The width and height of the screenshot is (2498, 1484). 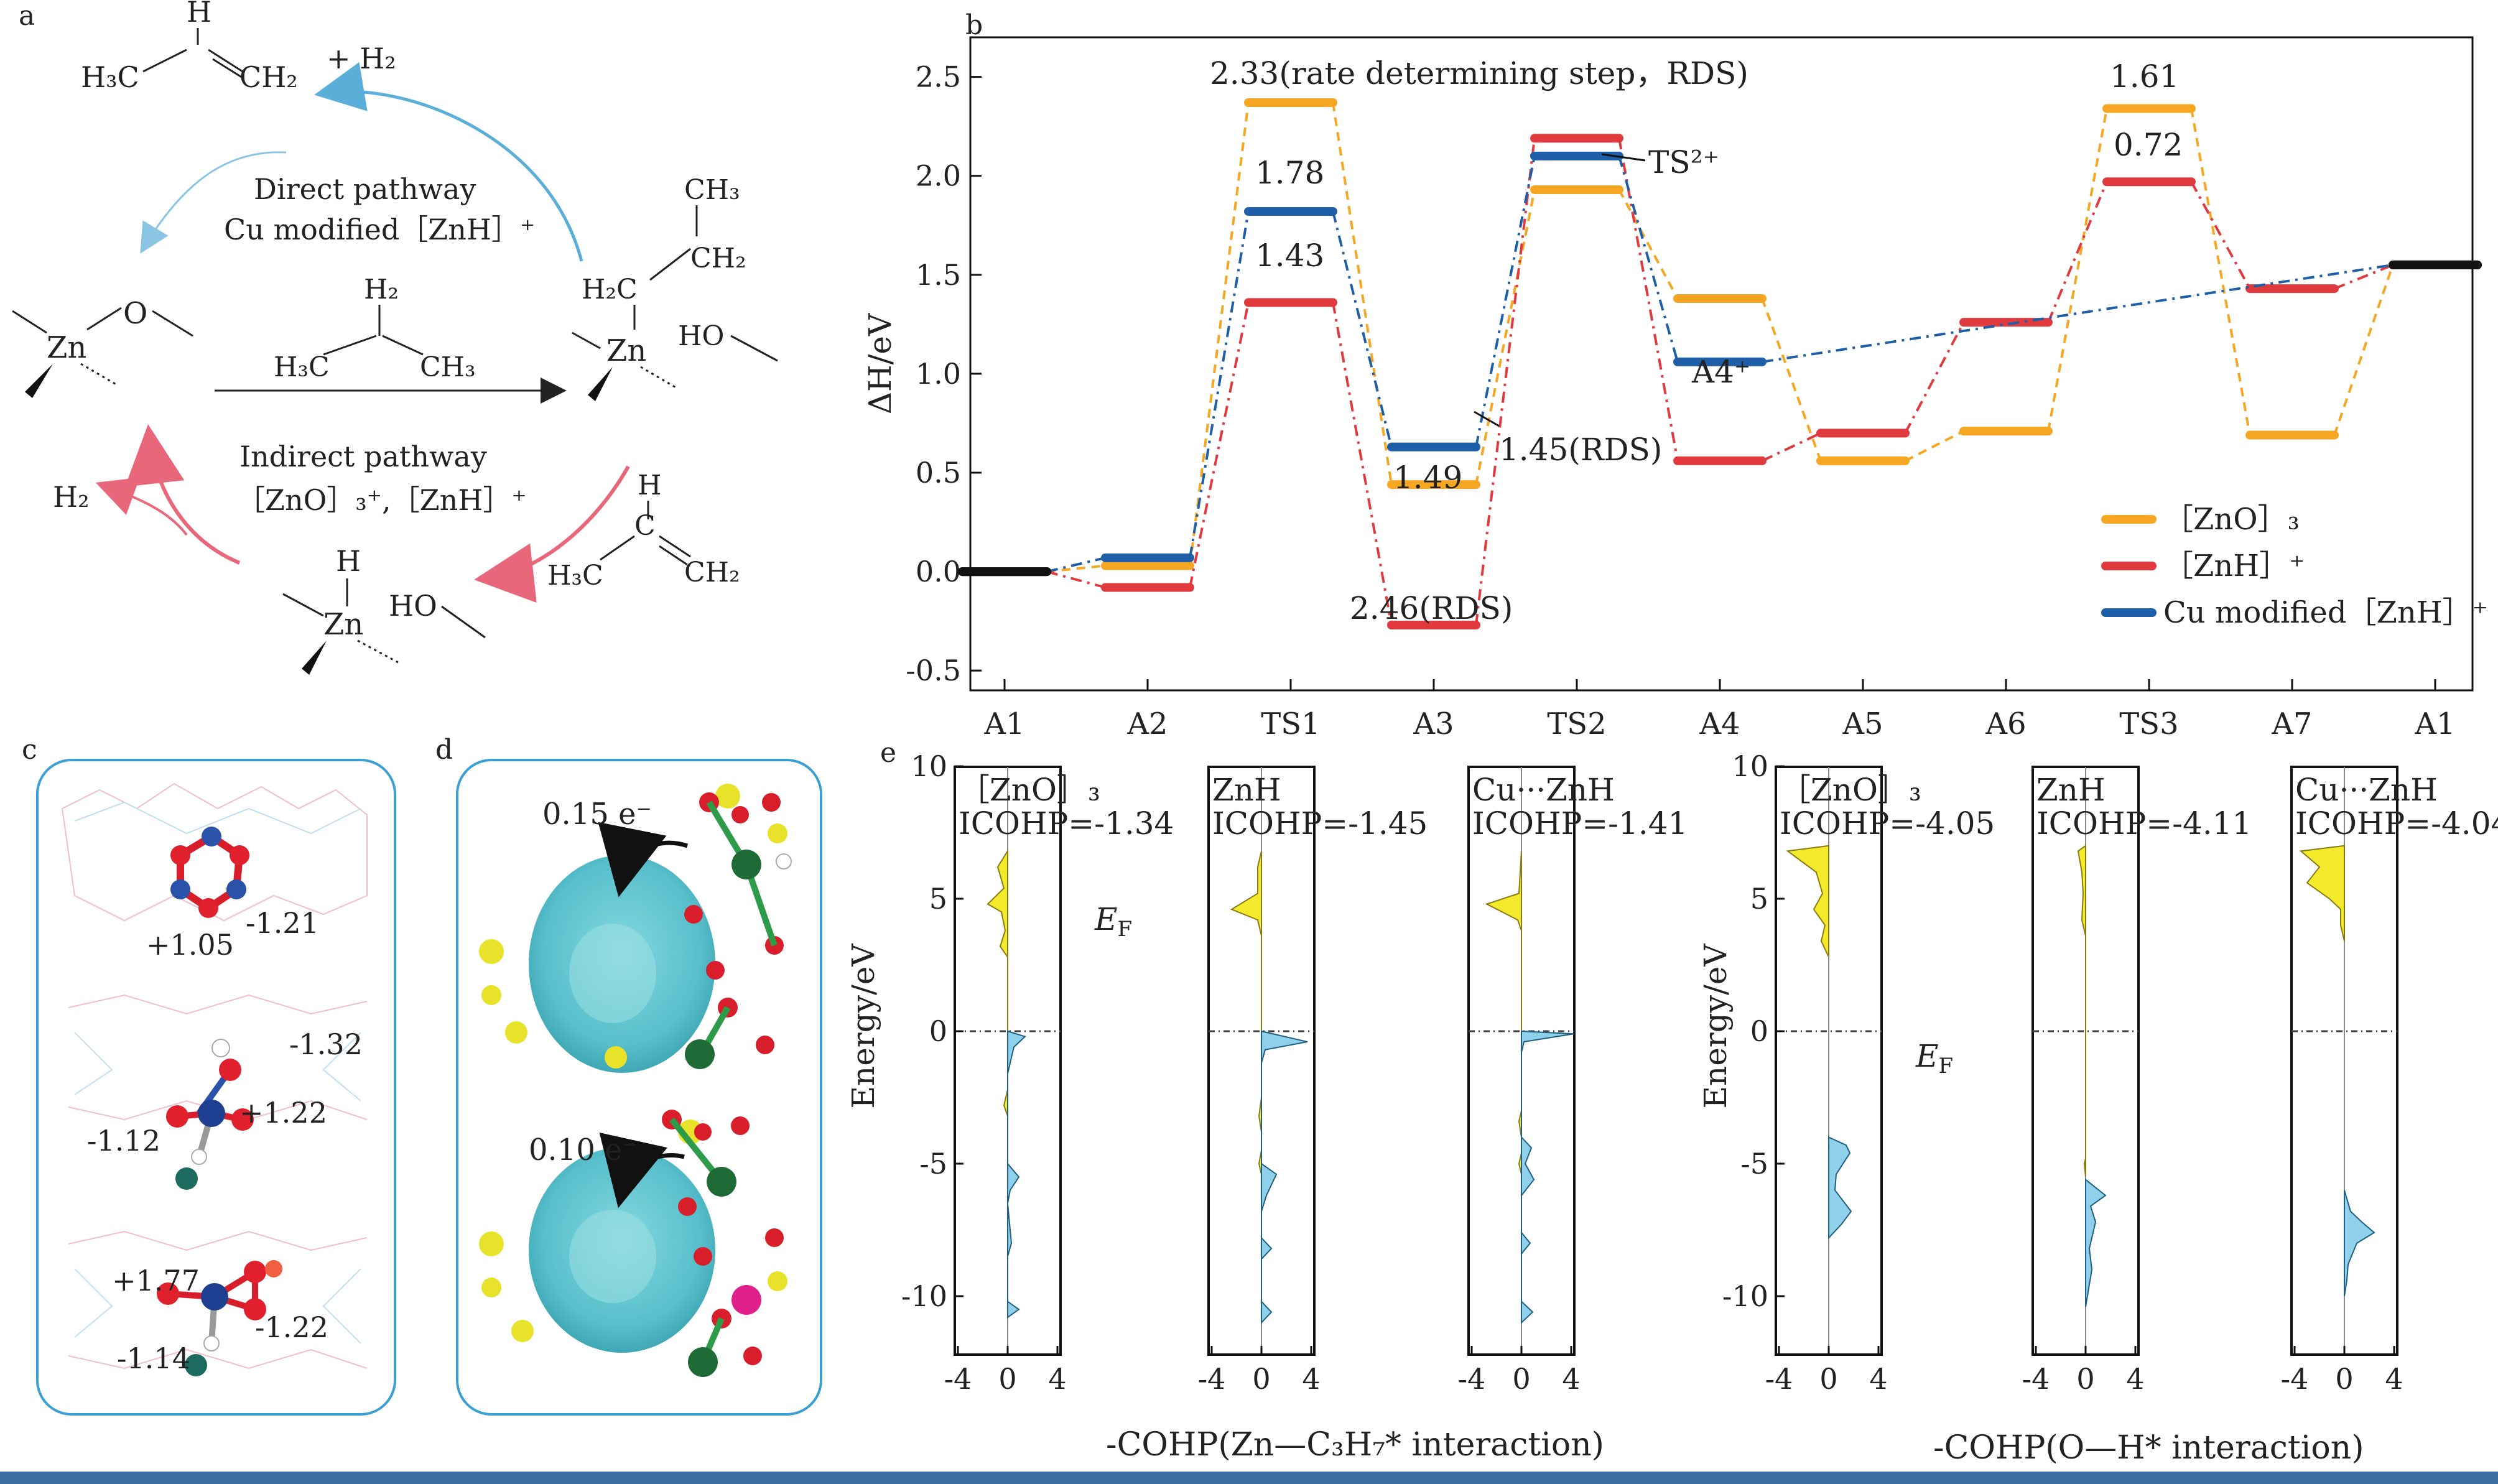 What do you see at coordinates (214, 202) in the screenshot?
I see `direct-arrow-to-zno` at bounding box center [214, 202].